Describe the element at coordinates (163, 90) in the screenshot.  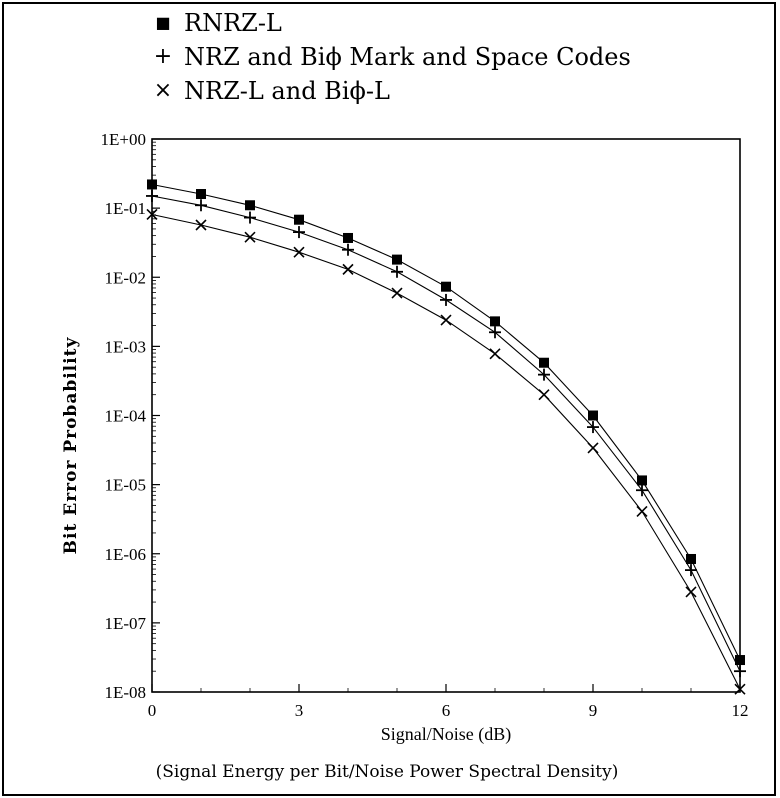
I see `cross-marker-icon: ×` at that location.